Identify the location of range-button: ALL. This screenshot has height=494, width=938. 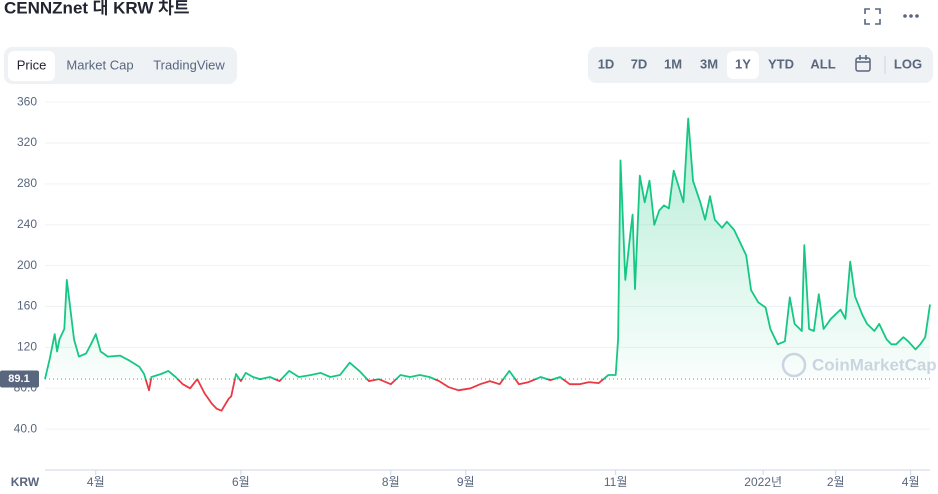
(822, 63).